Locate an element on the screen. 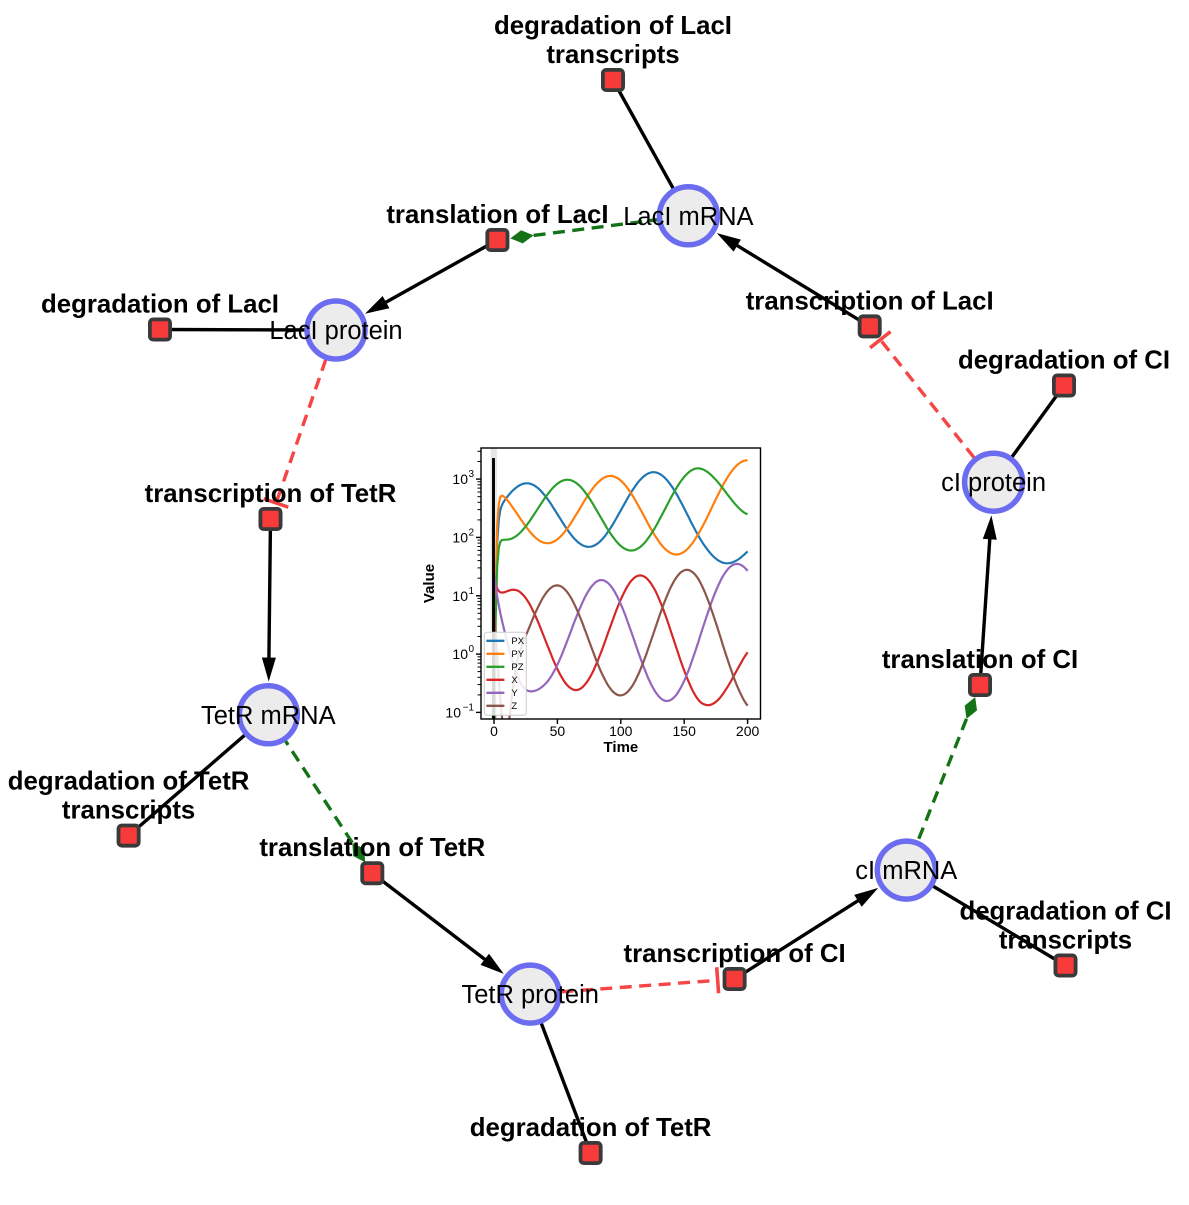 The image size is (1189, 1205). svg-text: PX is located at coordinates (517, 641).